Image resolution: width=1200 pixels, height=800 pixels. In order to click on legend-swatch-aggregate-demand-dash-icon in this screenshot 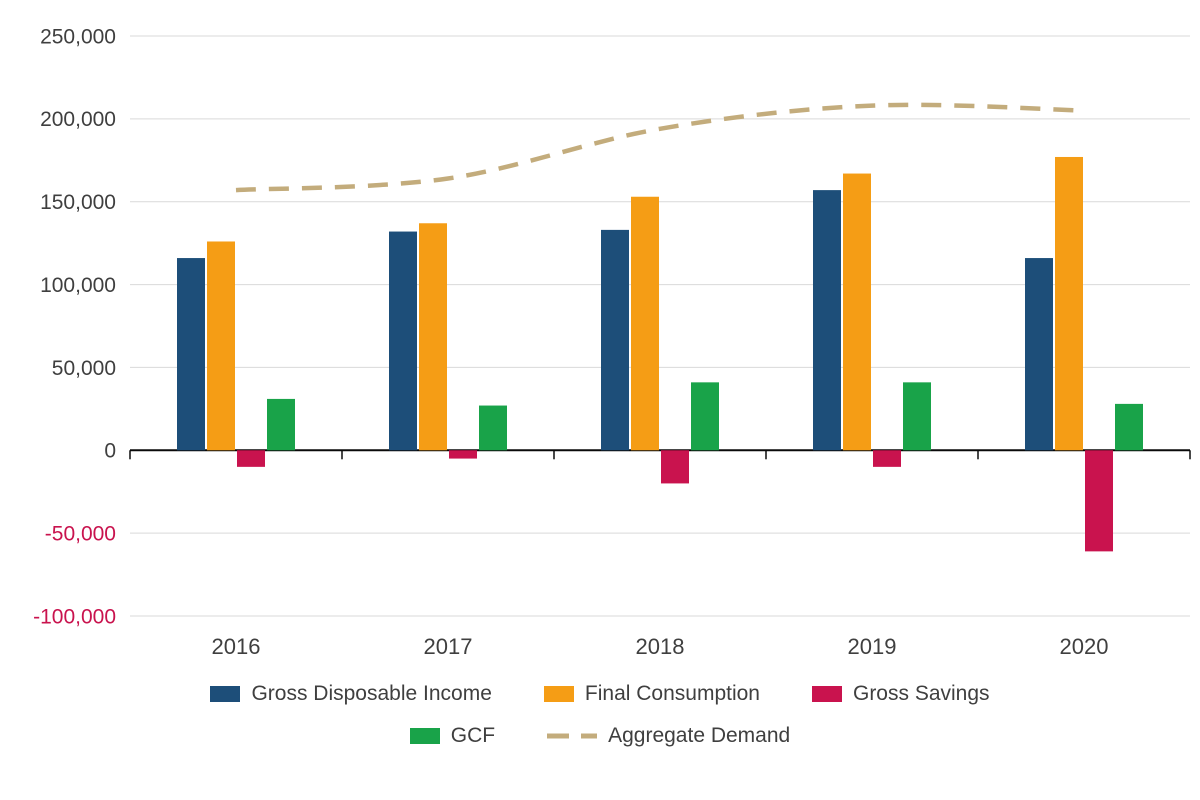, I will do `click(572, 736)`.